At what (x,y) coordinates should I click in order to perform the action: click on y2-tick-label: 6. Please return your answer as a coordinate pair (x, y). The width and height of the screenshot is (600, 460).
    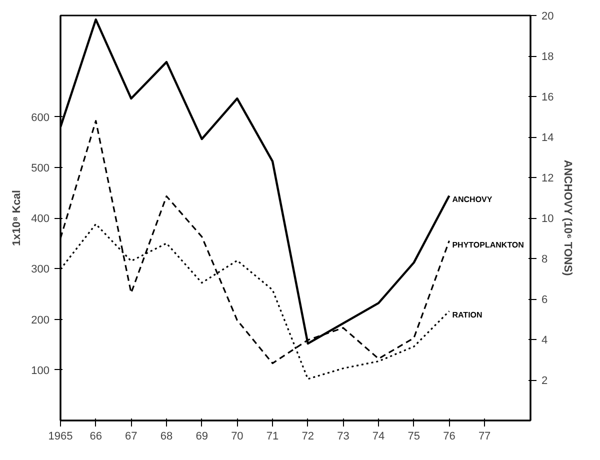
    Looking at the image, I should click on (545, 300).